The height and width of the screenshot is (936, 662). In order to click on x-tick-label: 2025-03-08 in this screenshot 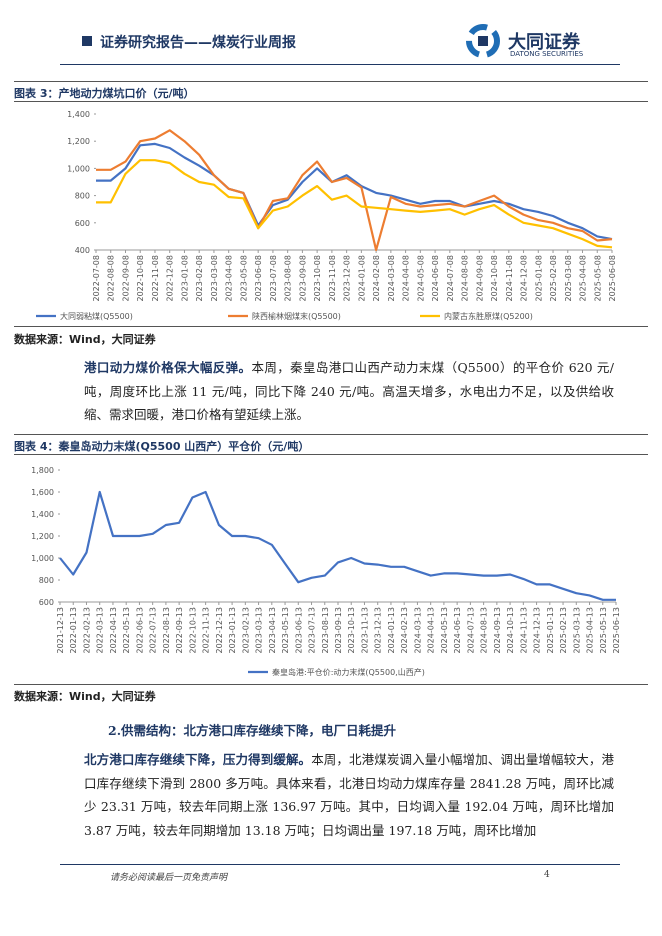, I will do `click(568, 278)`.